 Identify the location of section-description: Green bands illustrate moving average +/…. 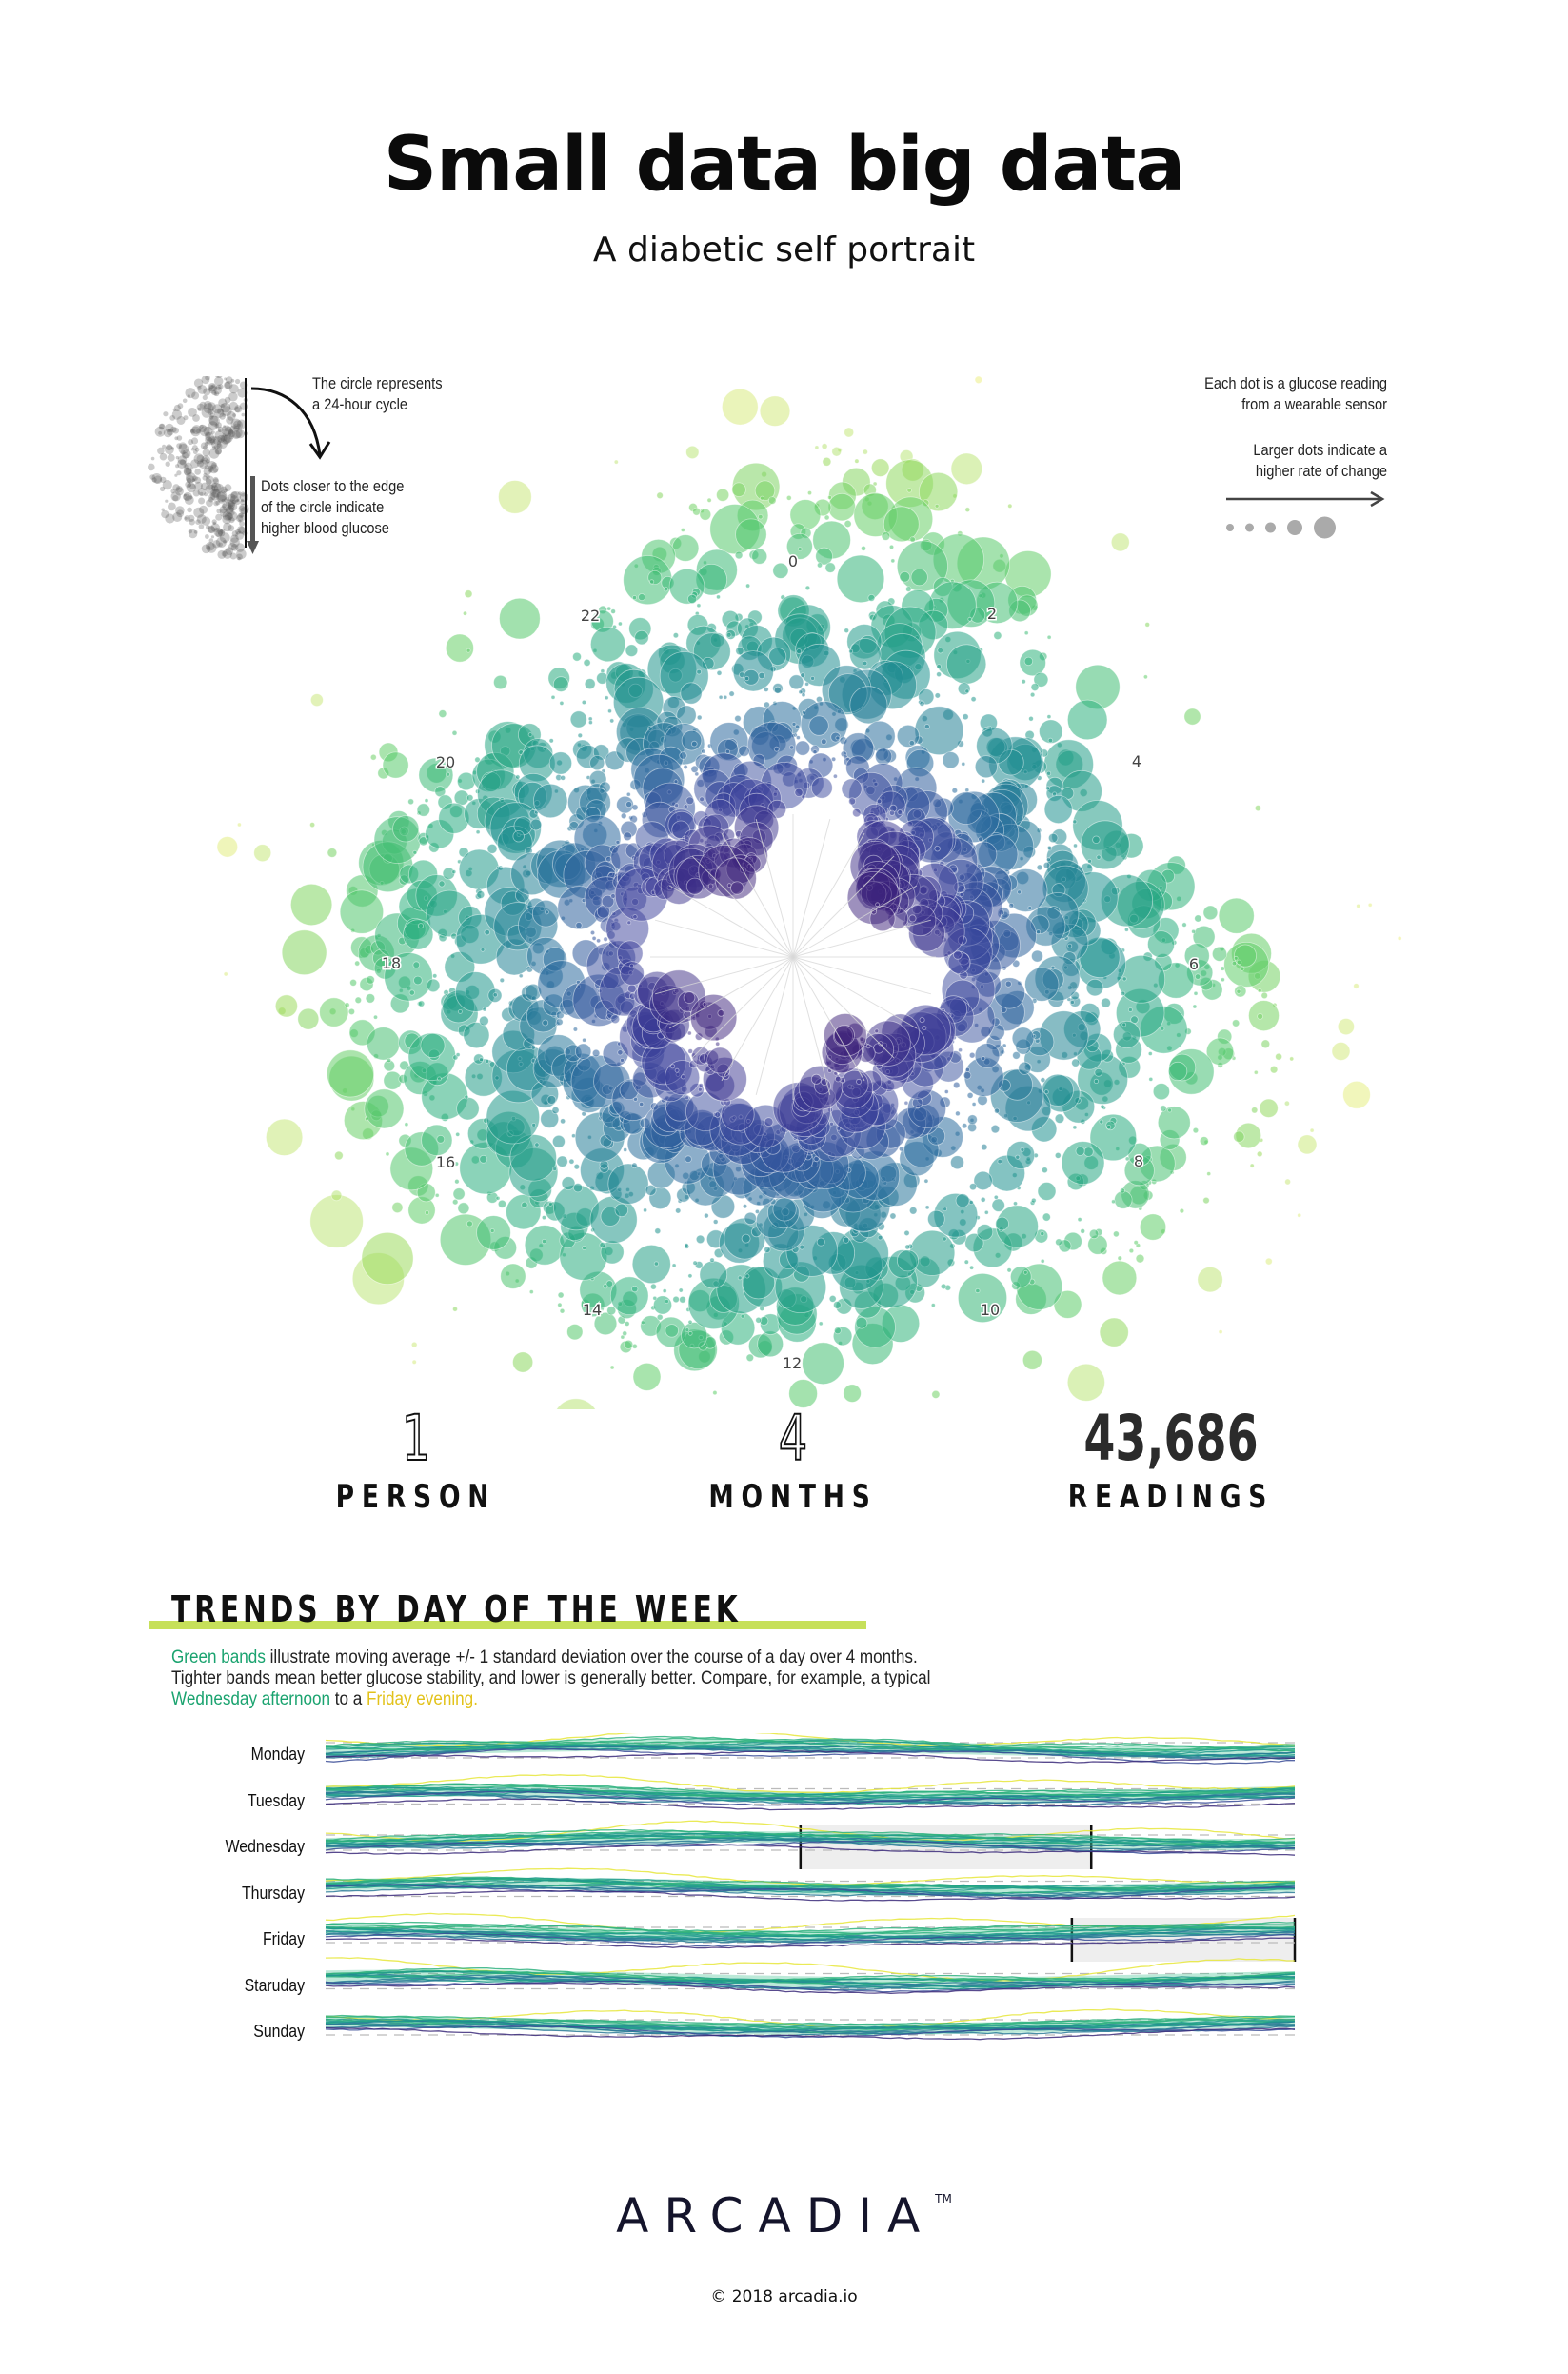
(551, 1678).